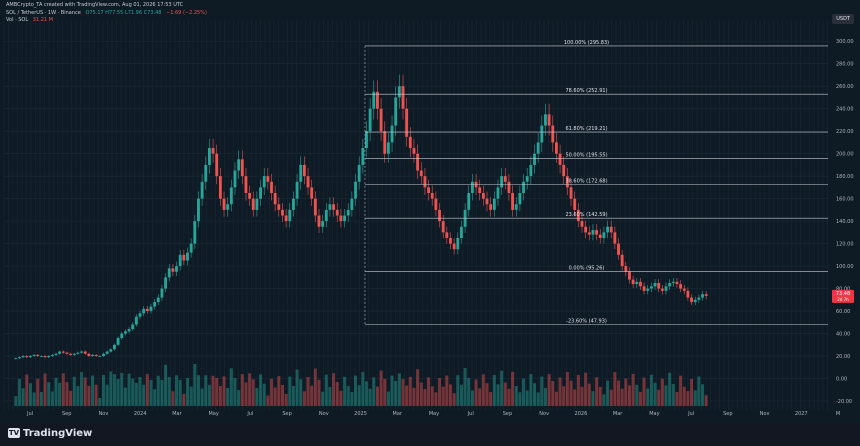 This screenshot has height=446, width=860. Describe the element at coordinates (845, 65) in the screenshot. I see `y-tick-label: 280.00` at that location.